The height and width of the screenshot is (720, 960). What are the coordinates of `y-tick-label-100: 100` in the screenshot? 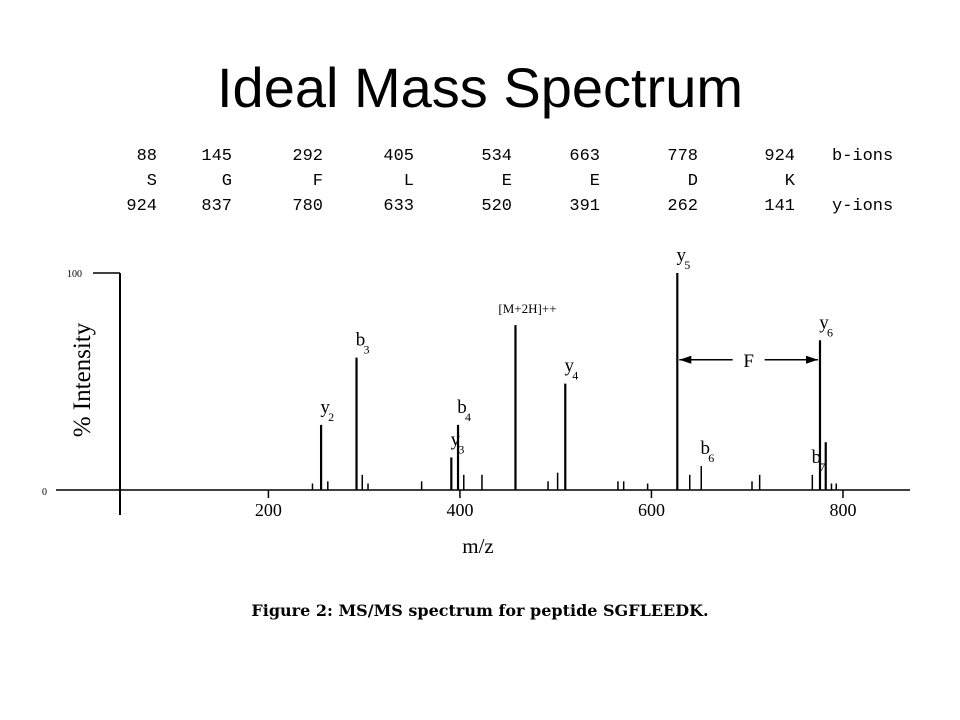 It's located at (74, 274).